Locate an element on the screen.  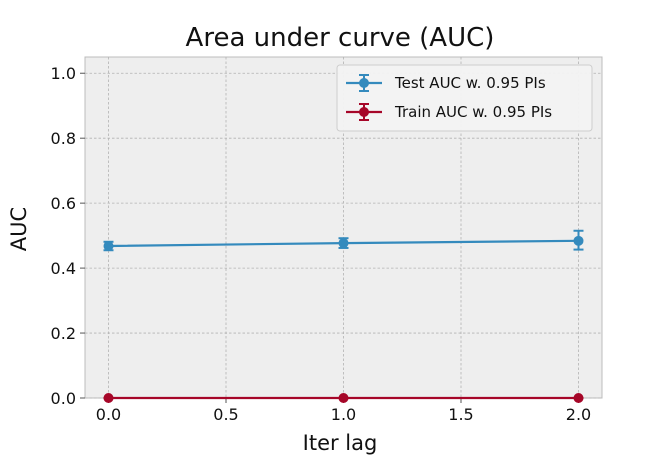
x-axis-ticks: 0.0 0.5 1.0 1.5 2.0 is located at coordinates (343, 411).